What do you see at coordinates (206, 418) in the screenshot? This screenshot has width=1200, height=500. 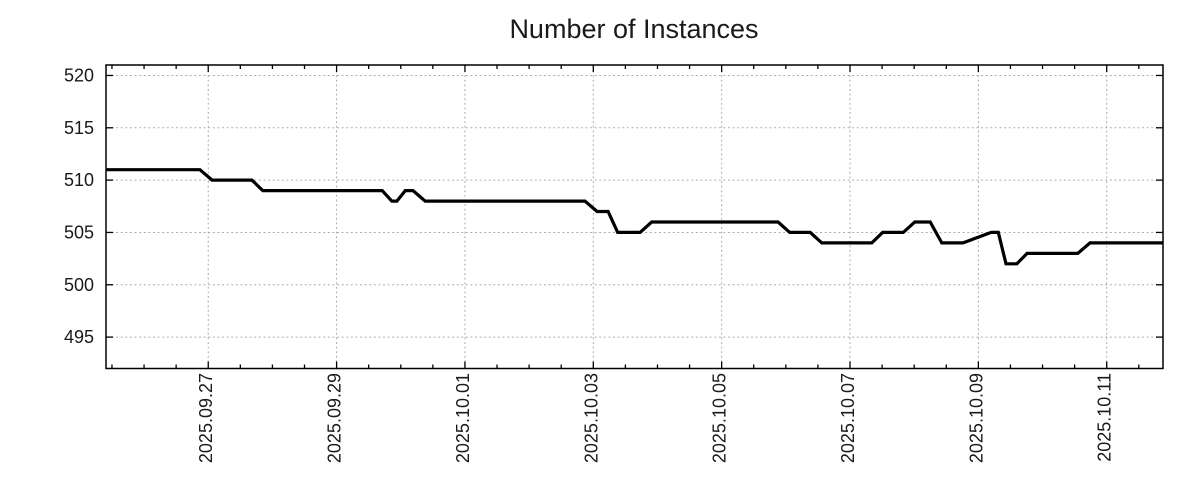 I see `x-tick-label: 2025.09.27` at bounding box center [206, 418].